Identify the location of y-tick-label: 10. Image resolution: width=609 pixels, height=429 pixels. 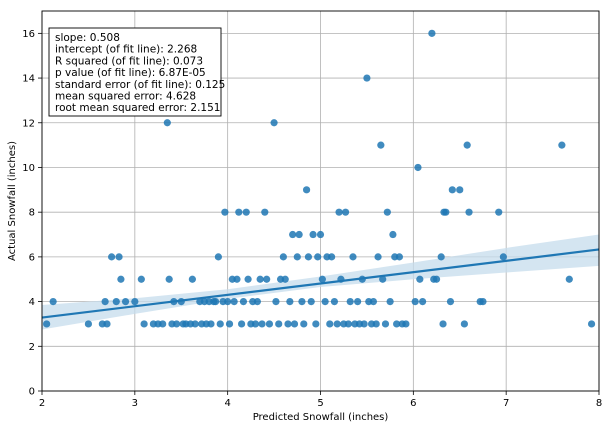
(28, 168).